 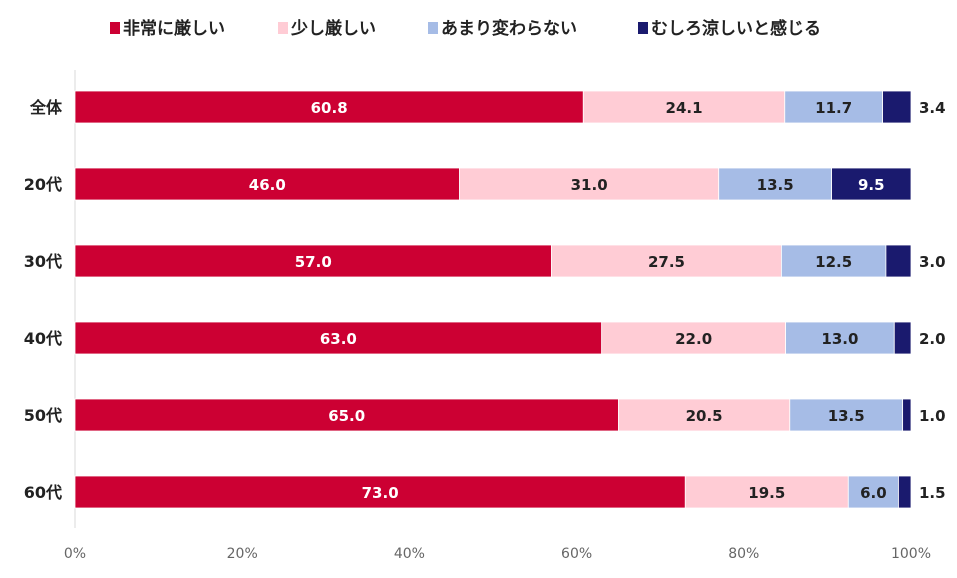 I want to click on data-label: 63.0, so click(x=338, y=339).